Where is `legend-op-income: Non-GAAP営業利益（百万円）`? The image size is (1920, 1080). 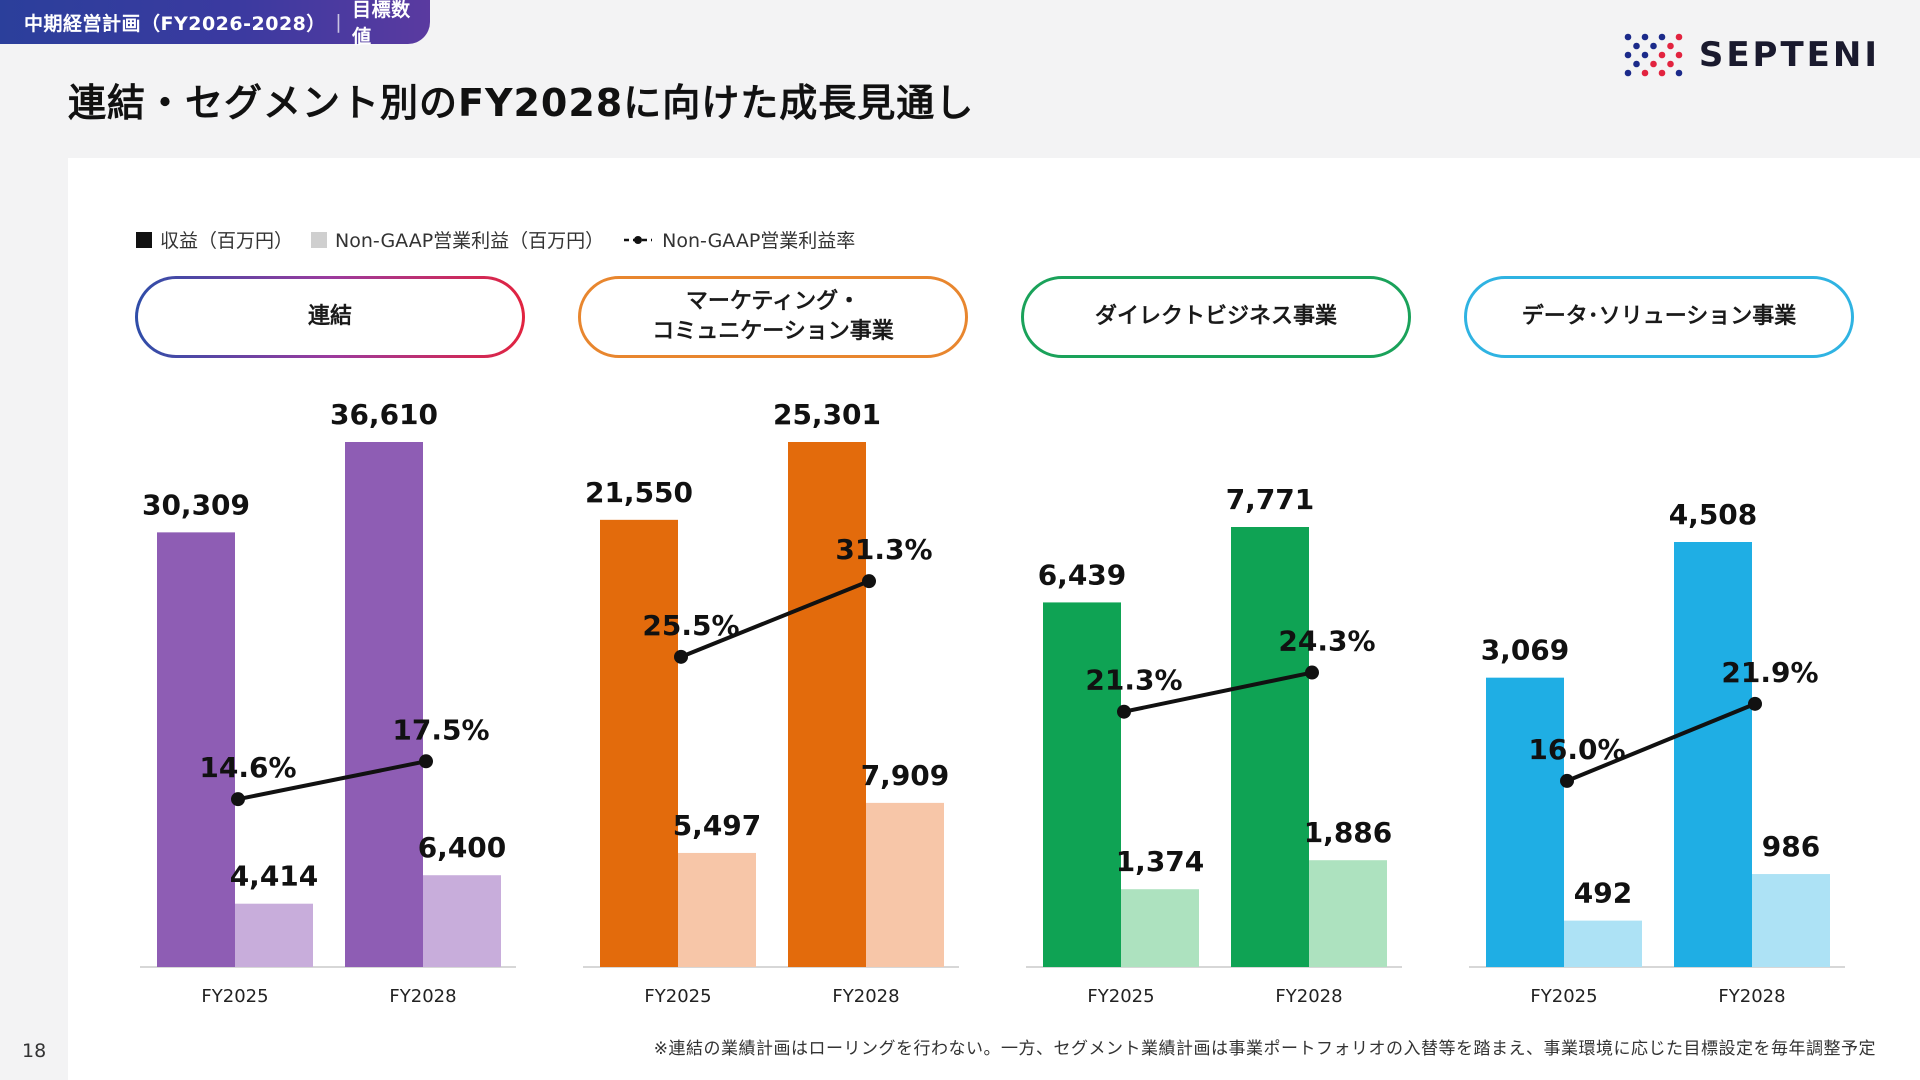
legend-op-income: Non-GAAP営業利益（百万円） is located at coordinates (457, 239).